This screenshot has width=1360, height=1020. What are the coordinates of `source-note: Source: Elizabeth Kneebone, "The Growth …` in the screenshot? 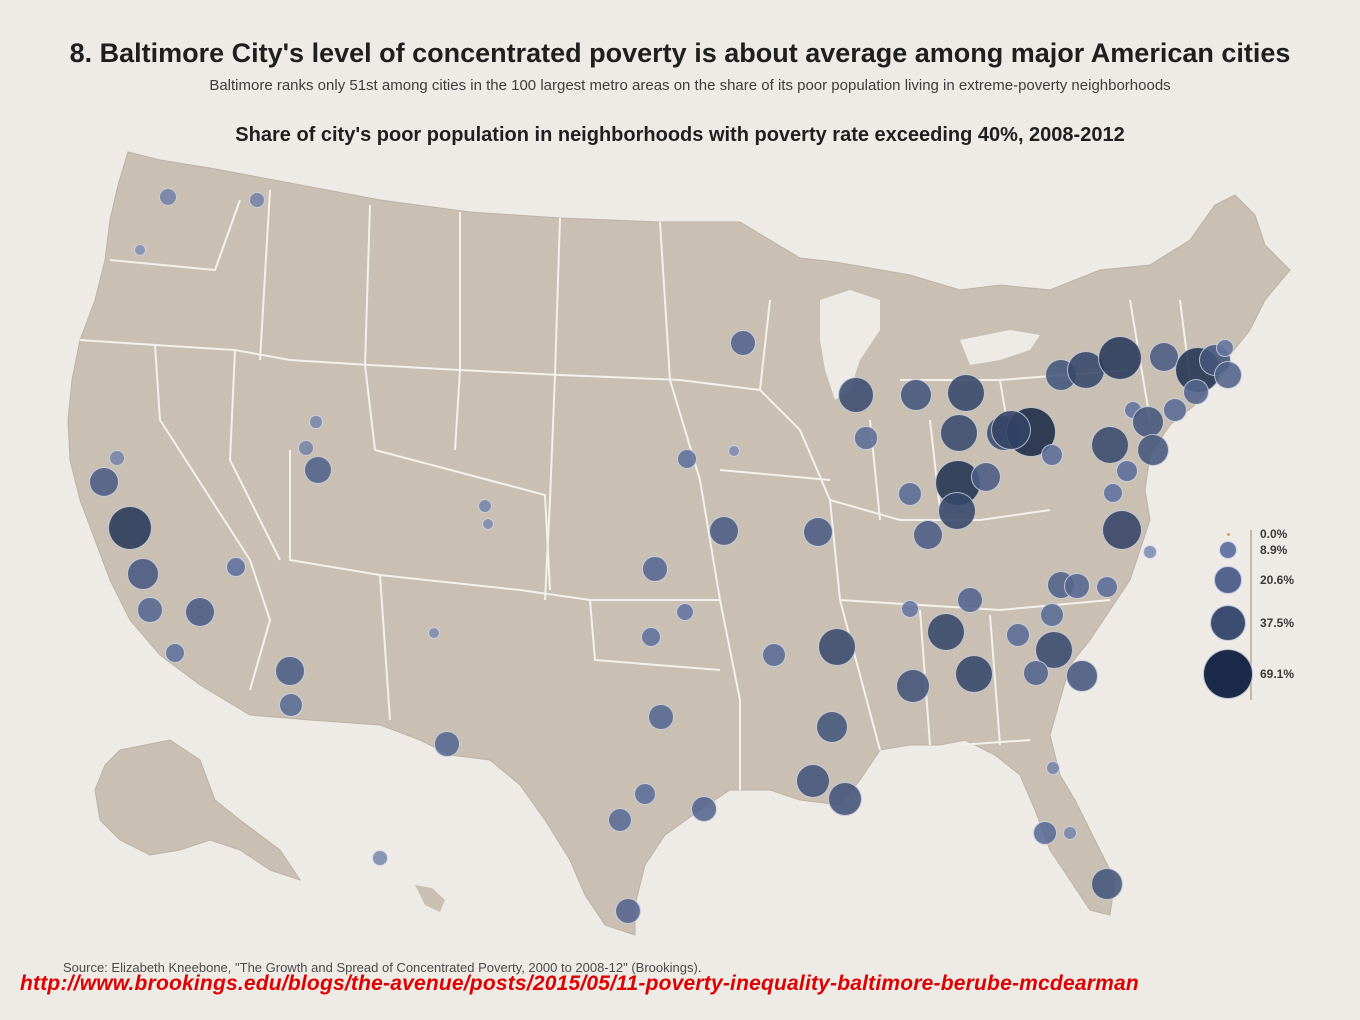 It's located at (382, 967).